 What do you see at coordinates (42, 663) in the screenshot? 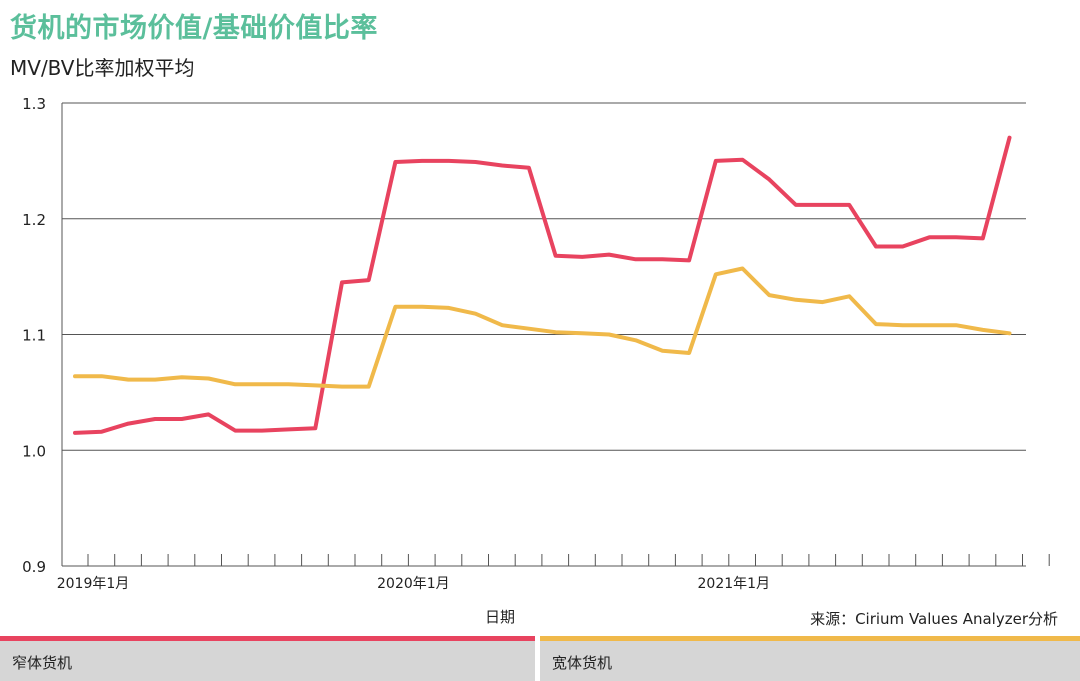
I see `legend-label-narrowbody: 窄体货机` at bounding box center [42, 663].